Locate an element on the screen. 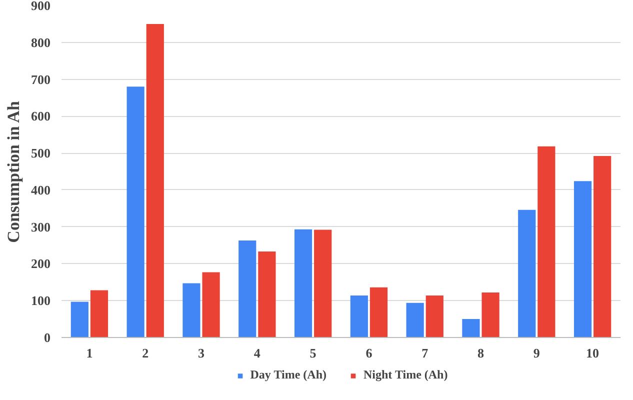  y-tick-label: 500 is located at coordinates (40, 153).